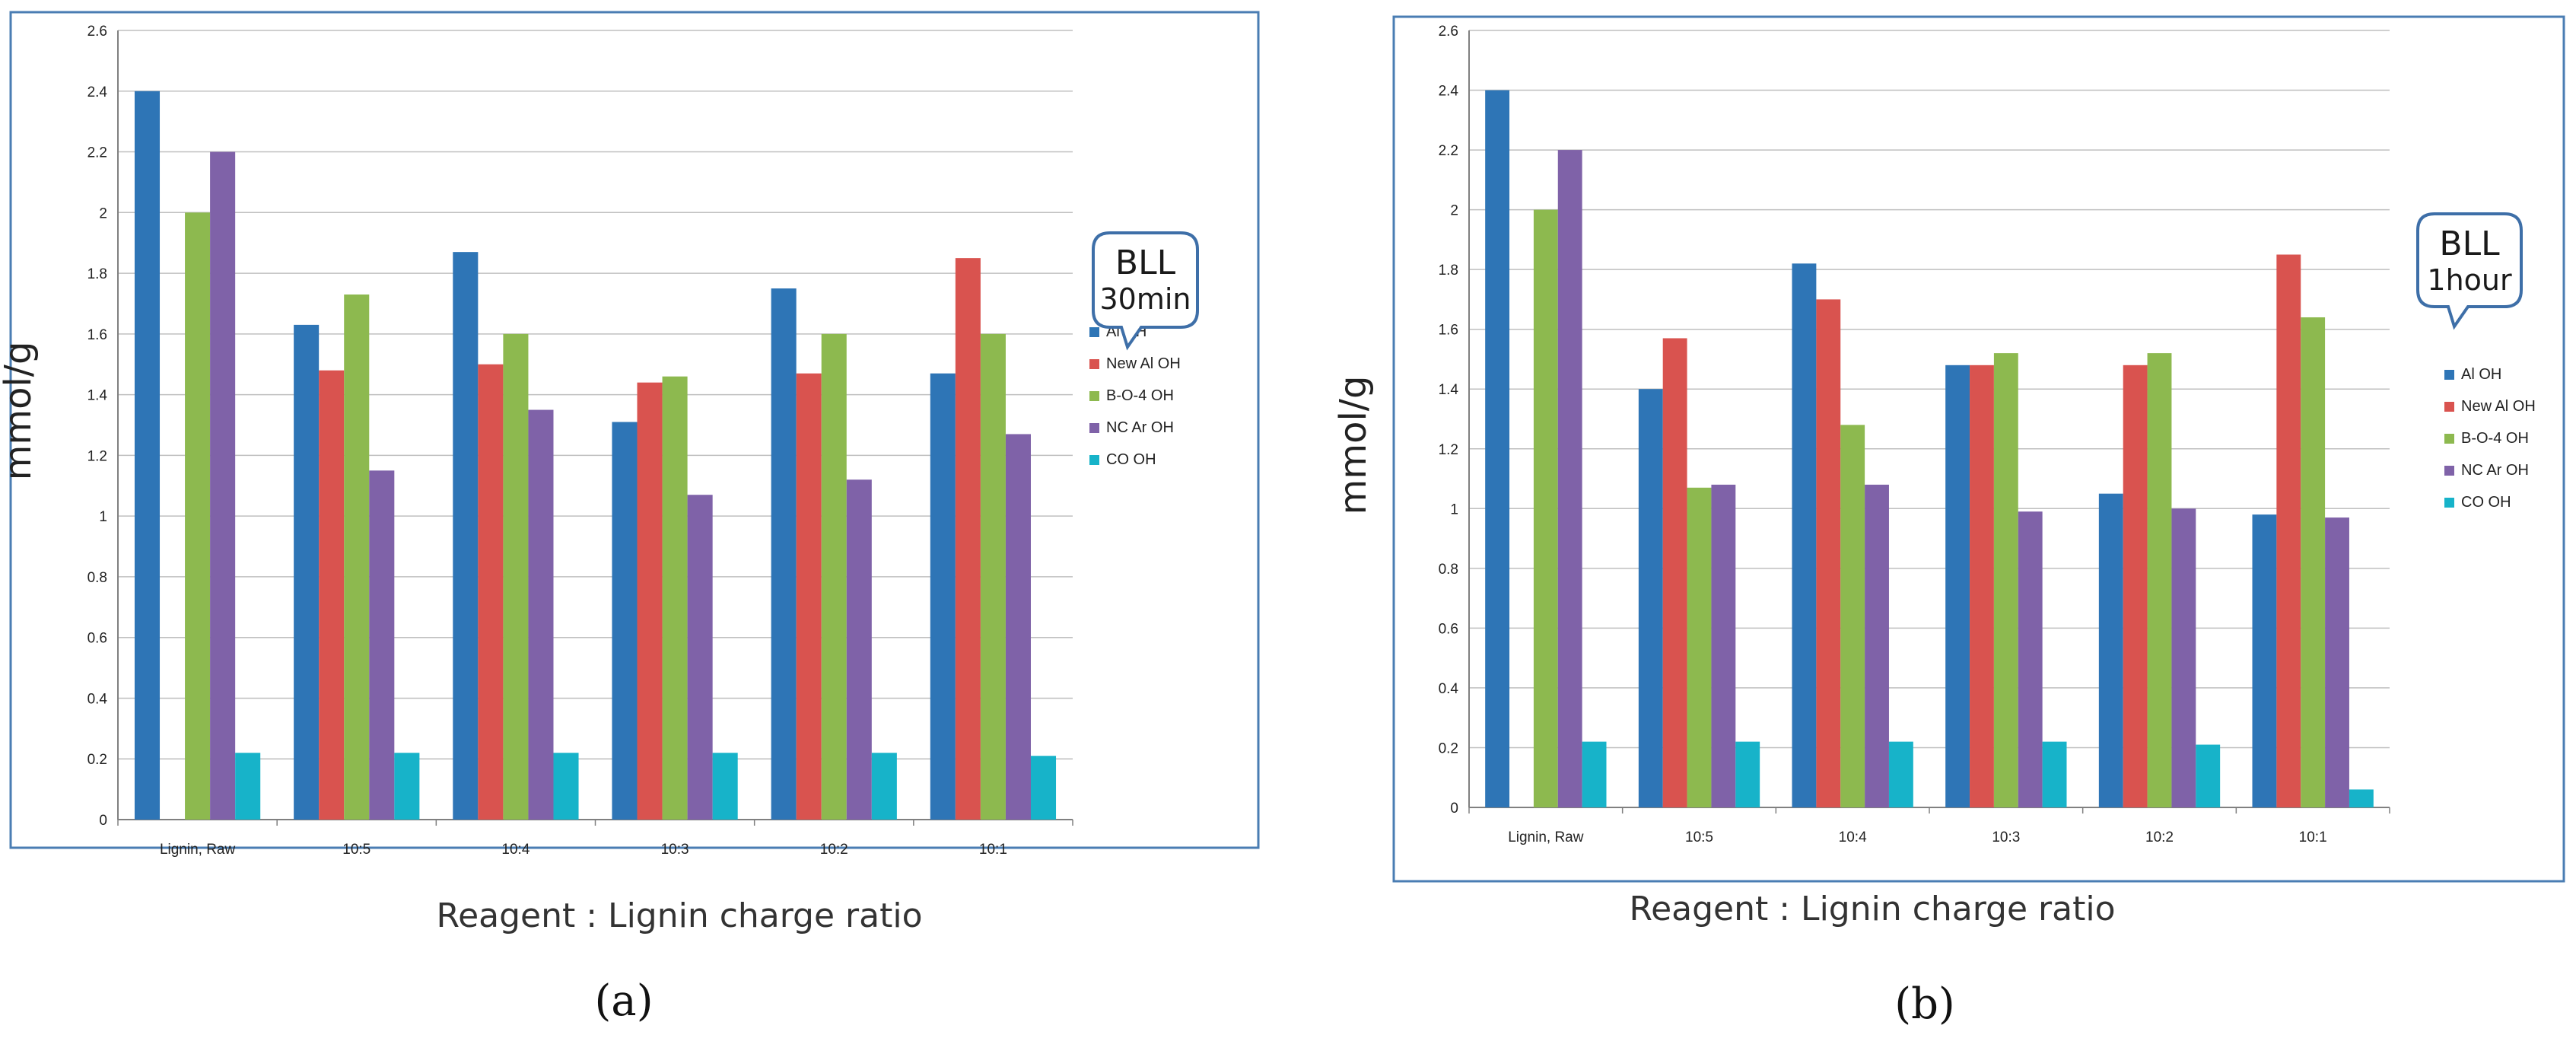 The height and width of the screenshot is (1038, 2576). I want to click on y-tick-label: 1.2, so click(97, 456).